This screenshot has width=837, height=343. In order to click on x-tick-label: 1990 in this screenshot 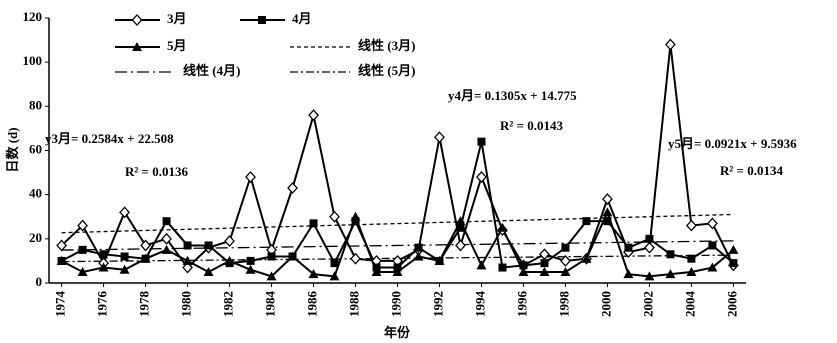, I will do `click(395, 304)`.